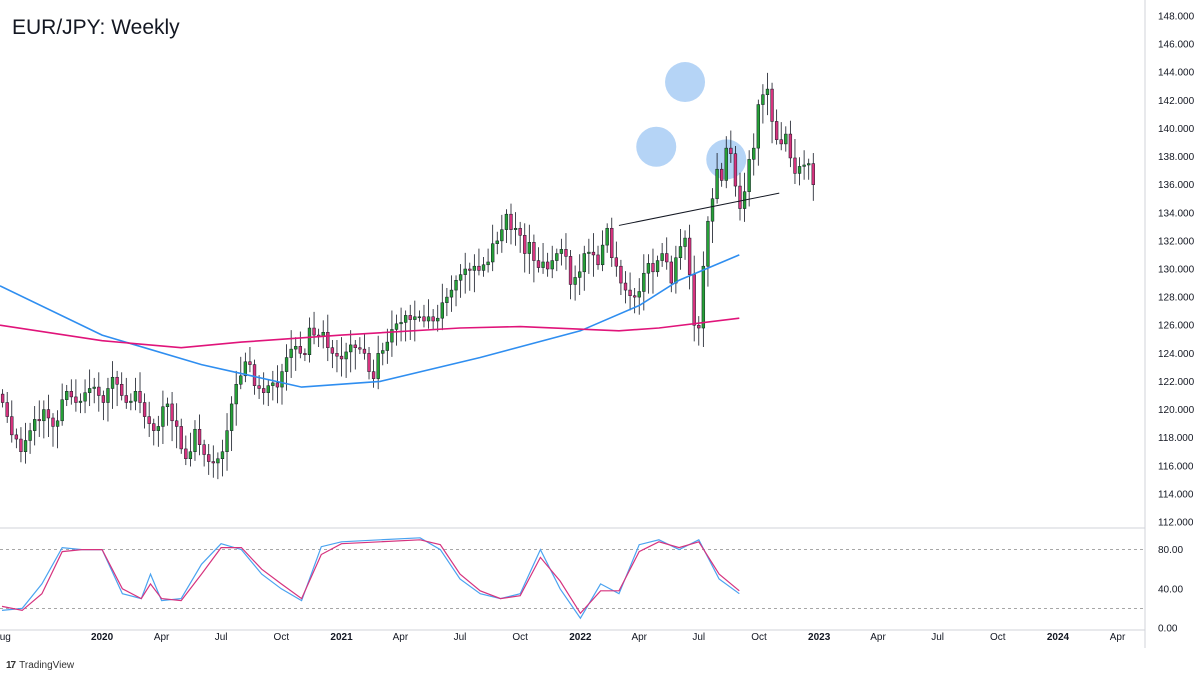 The width and height of the screenshot is (1200, 675). Describe the element at coordinates (520, 637) in the screenshot. I see `time-tick-label: Oct` at that location.